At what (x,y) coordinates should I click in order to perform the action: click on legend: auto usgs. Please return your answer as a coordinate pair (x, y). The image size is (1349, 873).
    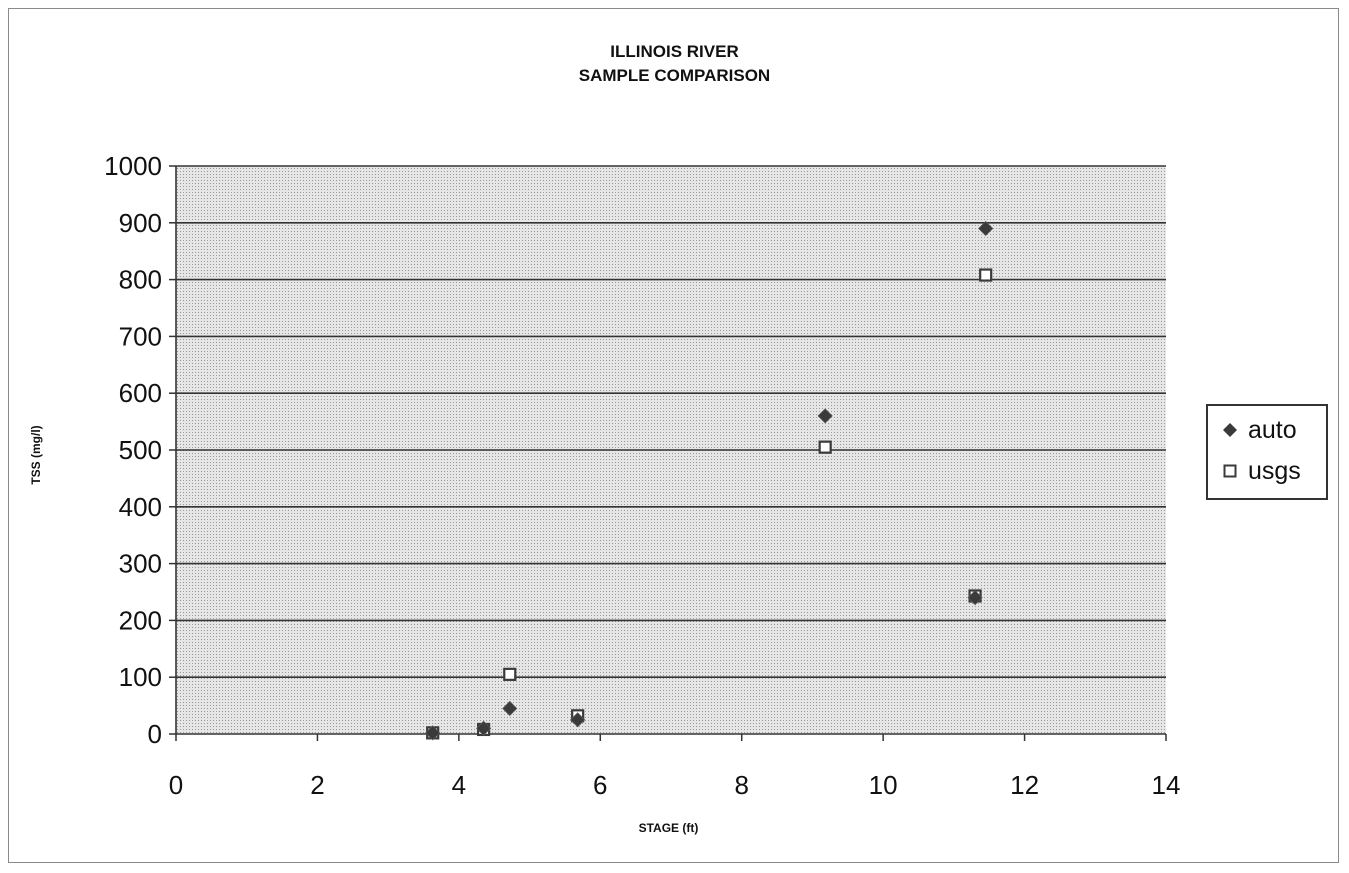
    Looking at the image, I should click on (1267, 452).